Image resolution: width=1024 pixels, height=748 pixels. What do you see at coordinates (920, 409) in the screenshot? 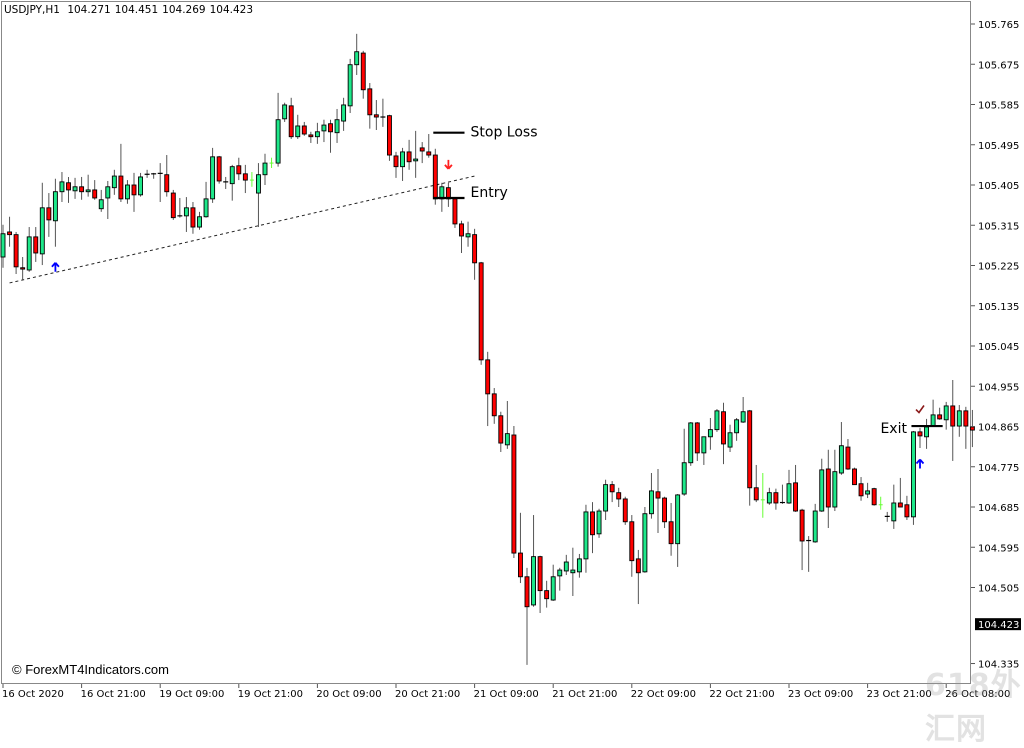
I see `check-icon` at bounding box center [920, 409].